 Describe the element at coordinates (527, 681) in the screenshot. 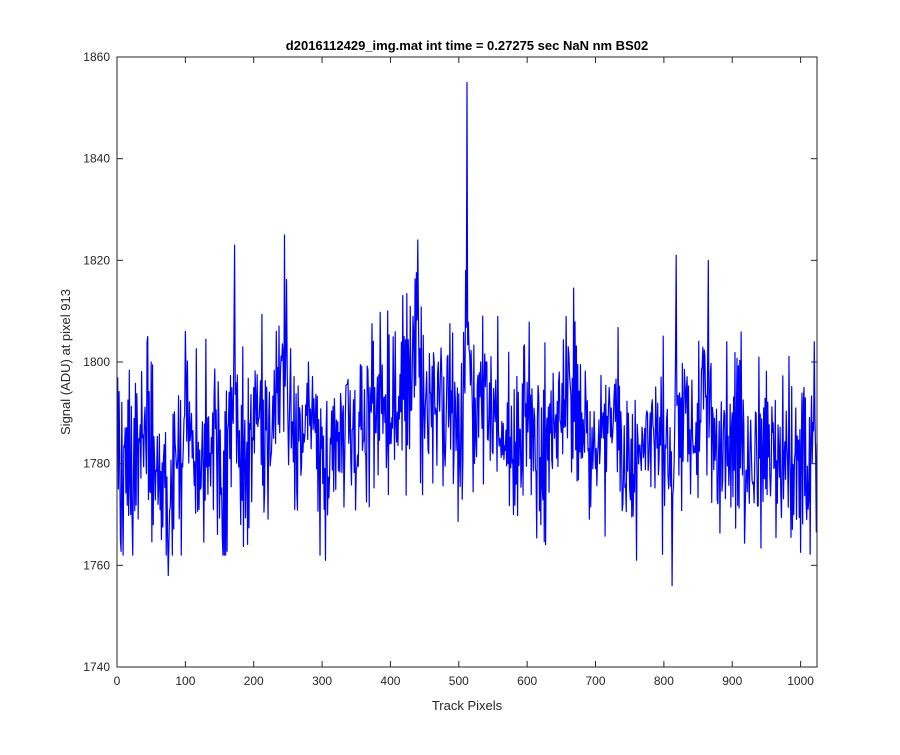

I see `x-tick-label: 600` at that location.